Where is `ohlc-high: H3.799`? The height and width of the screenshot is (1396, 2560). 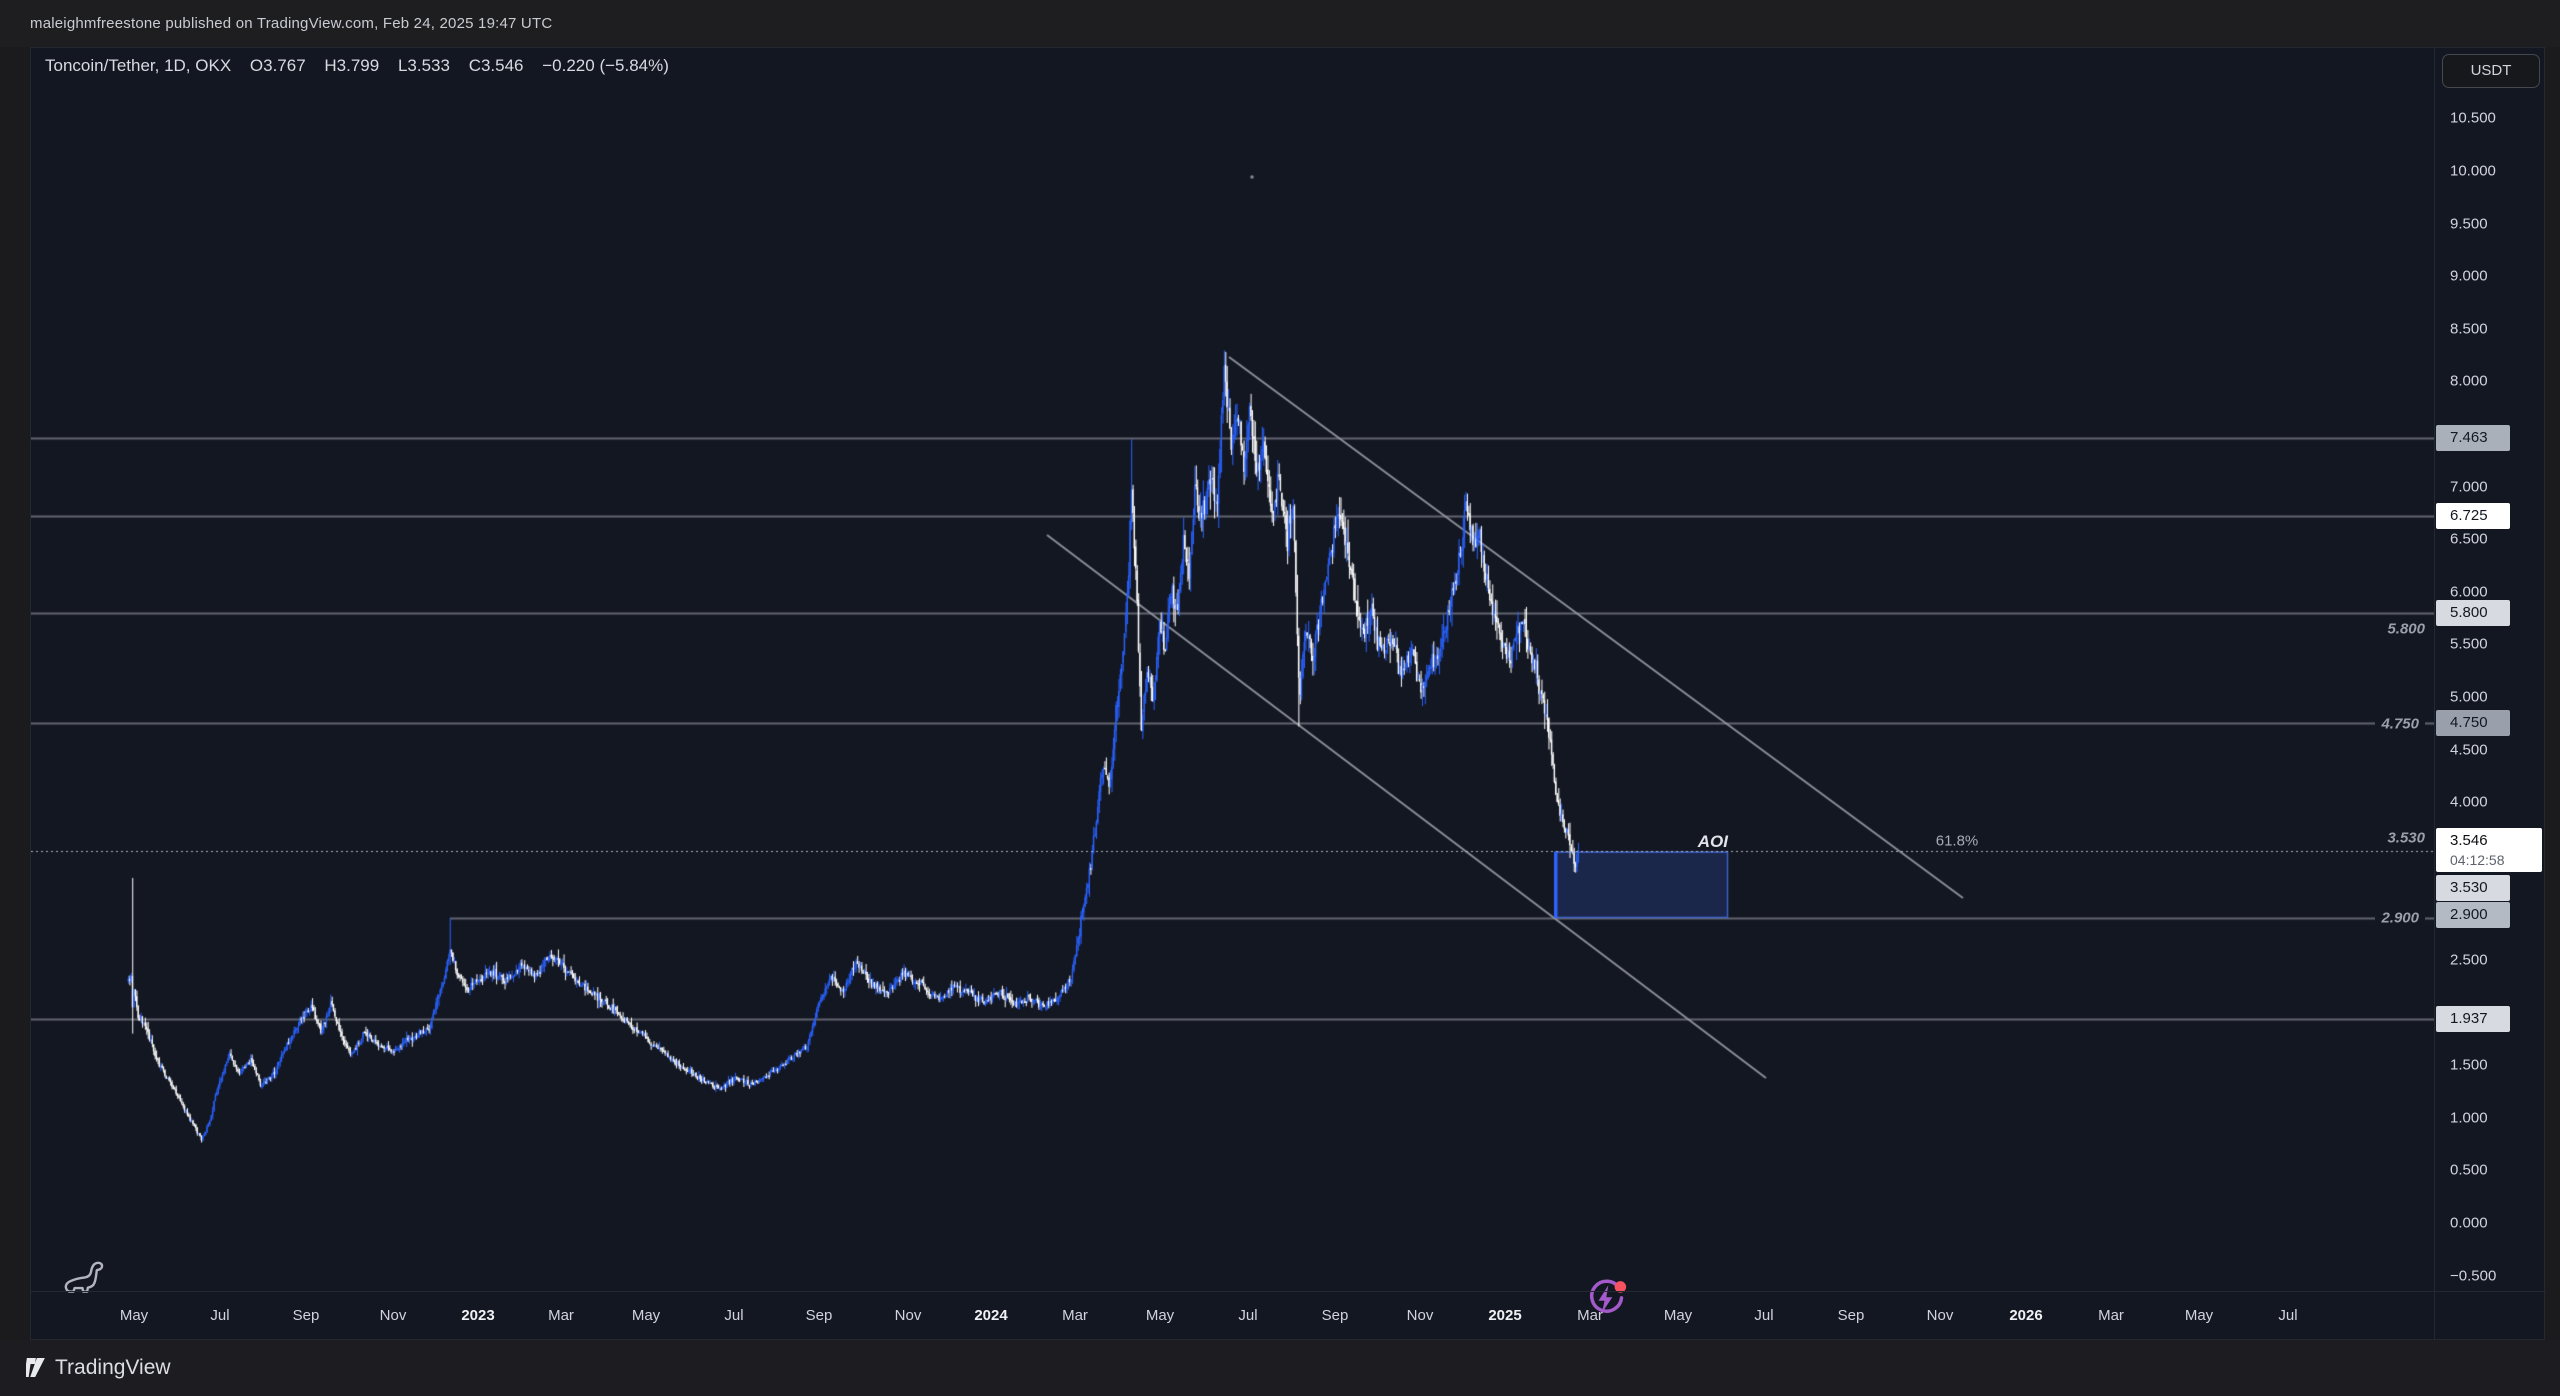
ohlc-high: H3.799 is located at coordinates (352, 65).